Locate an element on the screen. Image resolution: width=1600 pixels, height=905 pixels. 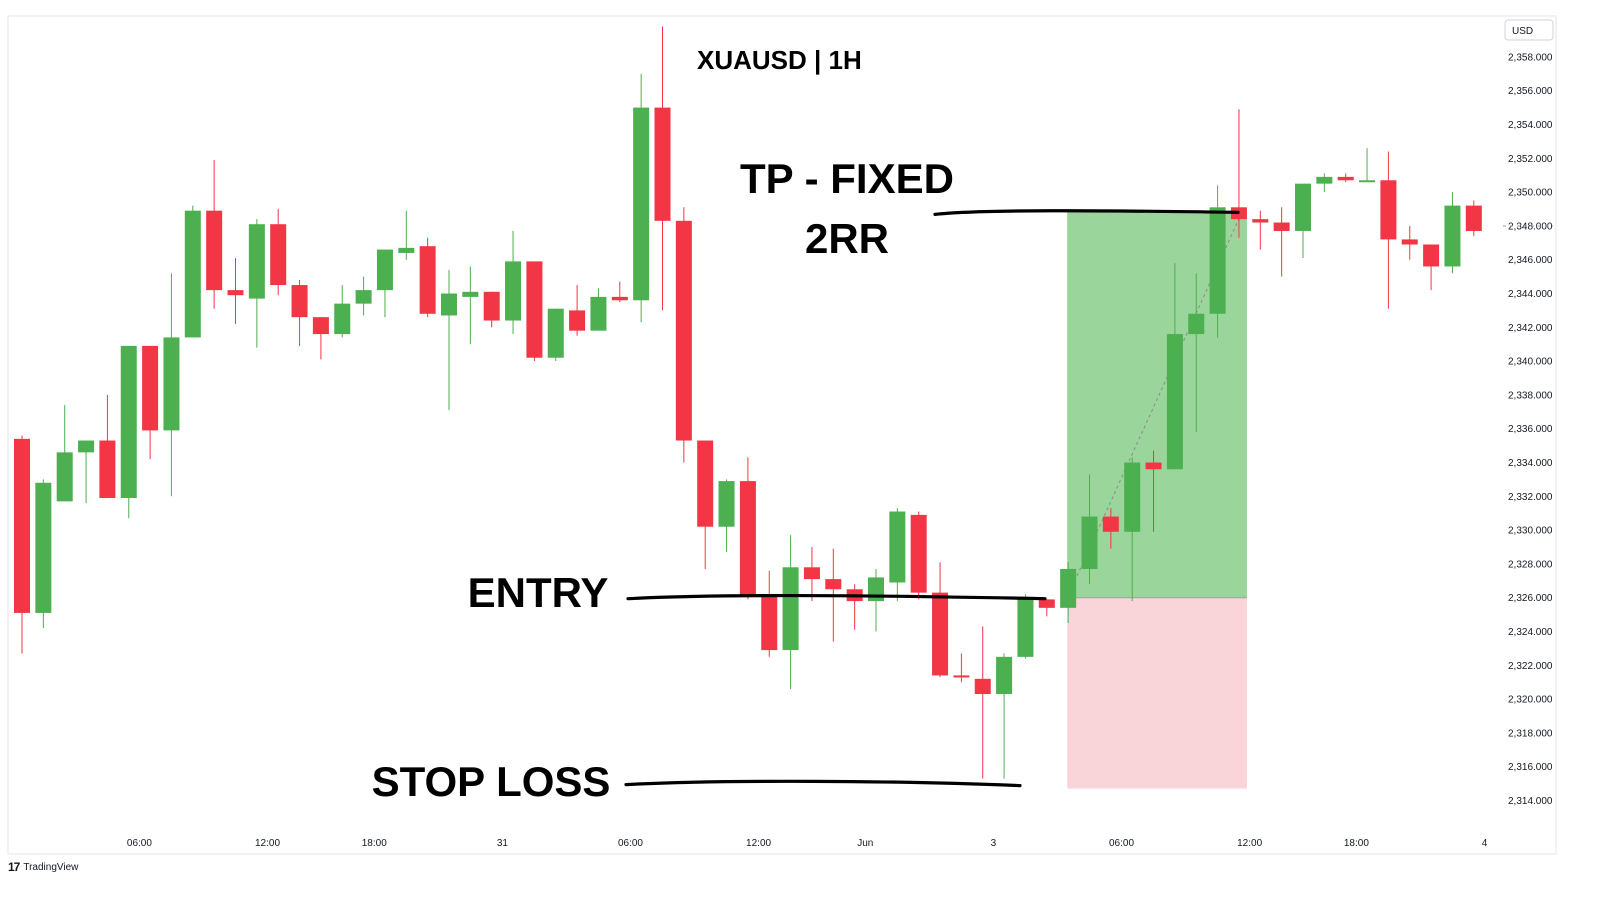
price-tick-label: 2,328.000 is located at coordinates (1530, 564).